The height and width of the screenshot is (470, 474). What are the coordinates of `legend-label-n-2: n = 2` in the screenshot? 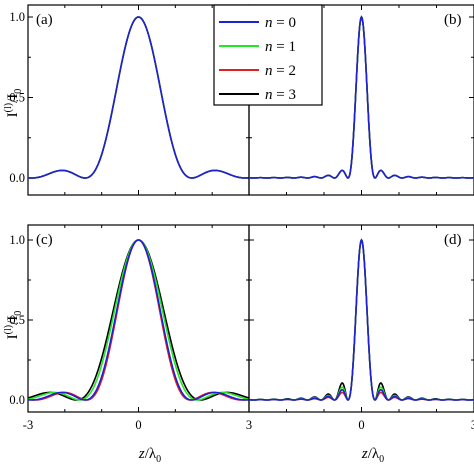 It's located at (280, 71).